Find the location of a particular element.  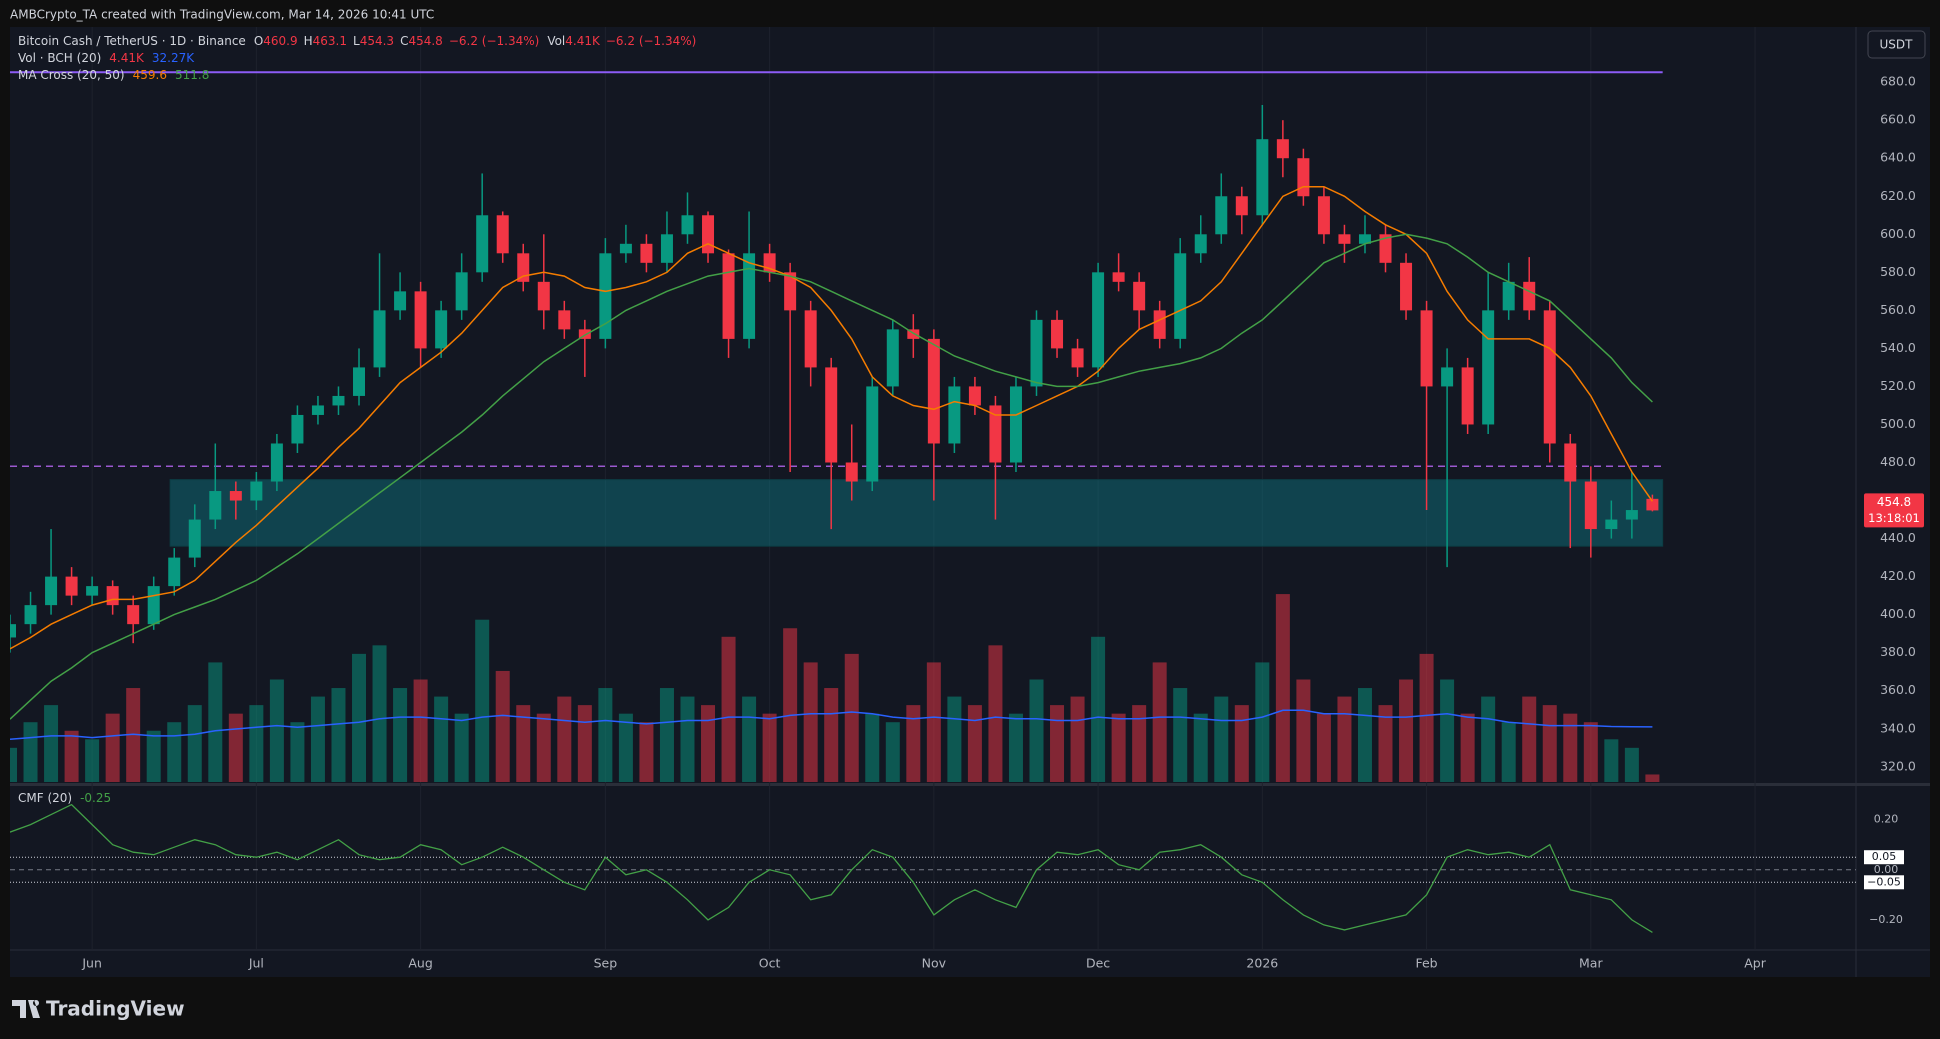

legend-item: −6.2 (−1.34%) is located at coordinates (651, 41).